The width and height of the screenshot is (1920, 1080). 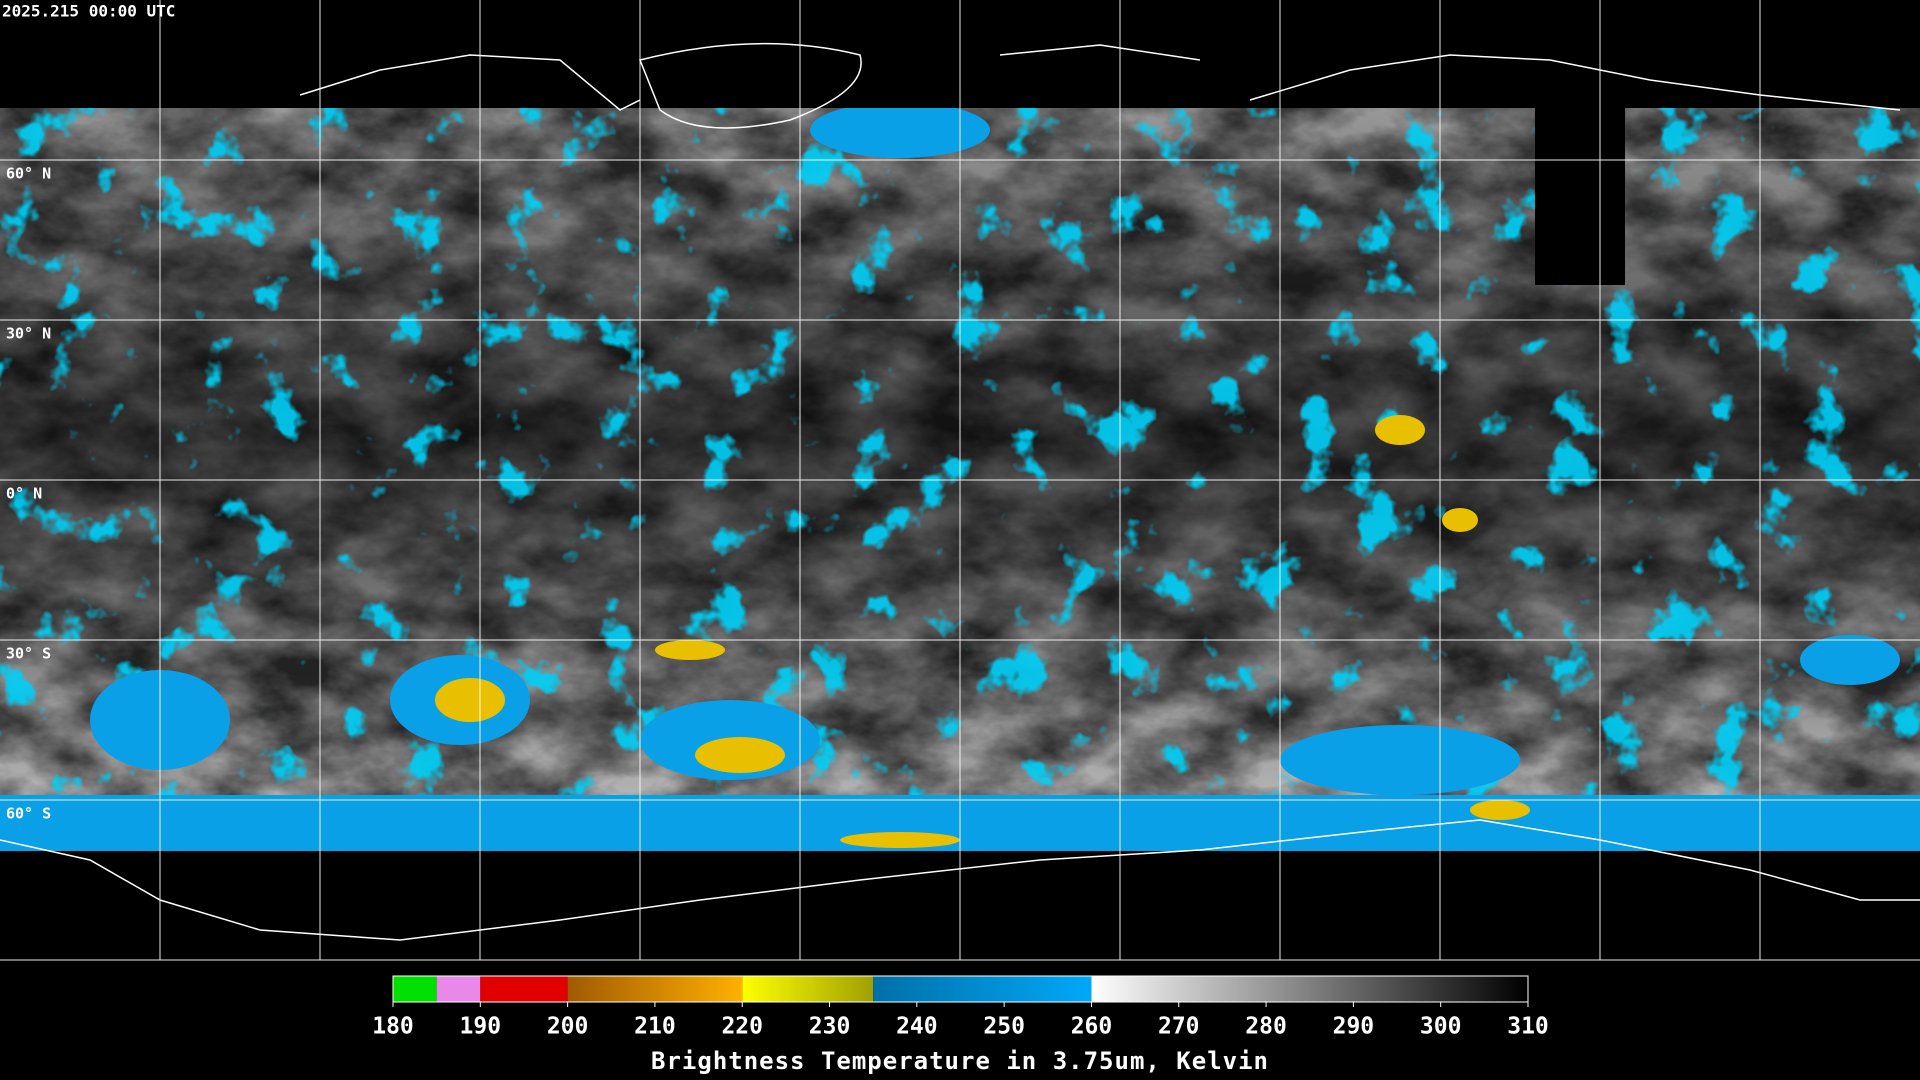 What do you see at coordinates (28, 334) in the screenshot?
I see `latitude-label: 30° N` at bounding box center [28, 334].